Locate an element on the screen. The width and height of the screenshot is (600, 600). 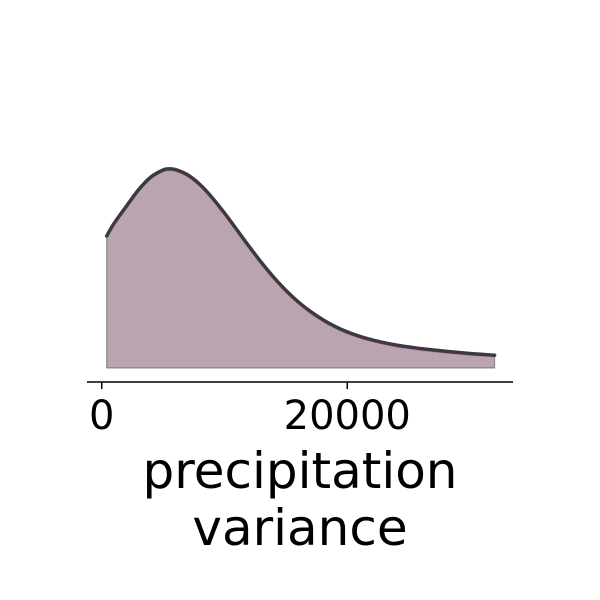
x-tick-label: 0 is located at coordinates (101, 416).